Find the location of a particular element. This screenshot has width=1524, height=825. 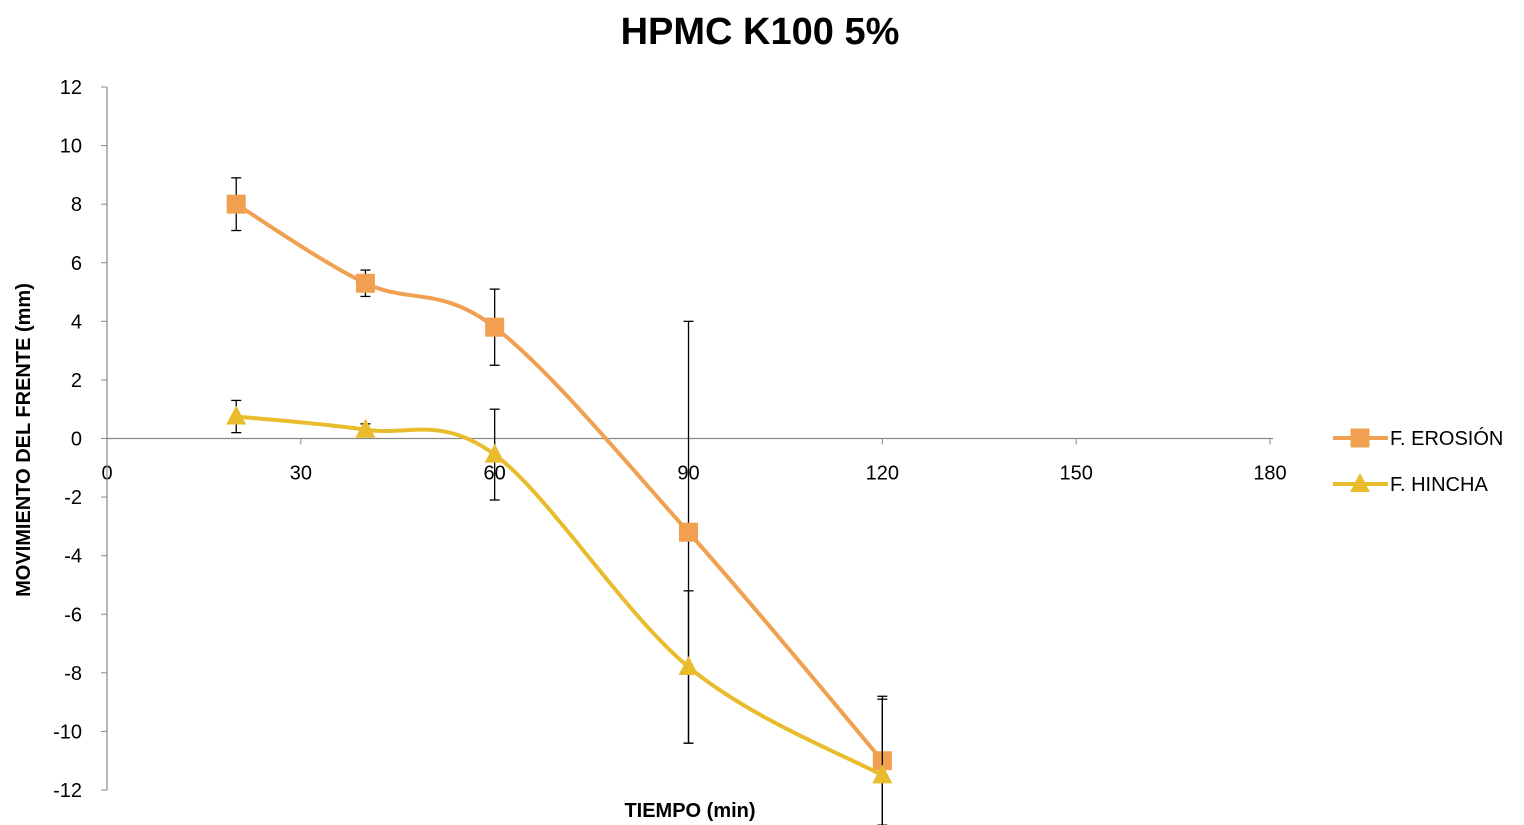

x-tick-label: 120 is located at coordinates (882, 474).